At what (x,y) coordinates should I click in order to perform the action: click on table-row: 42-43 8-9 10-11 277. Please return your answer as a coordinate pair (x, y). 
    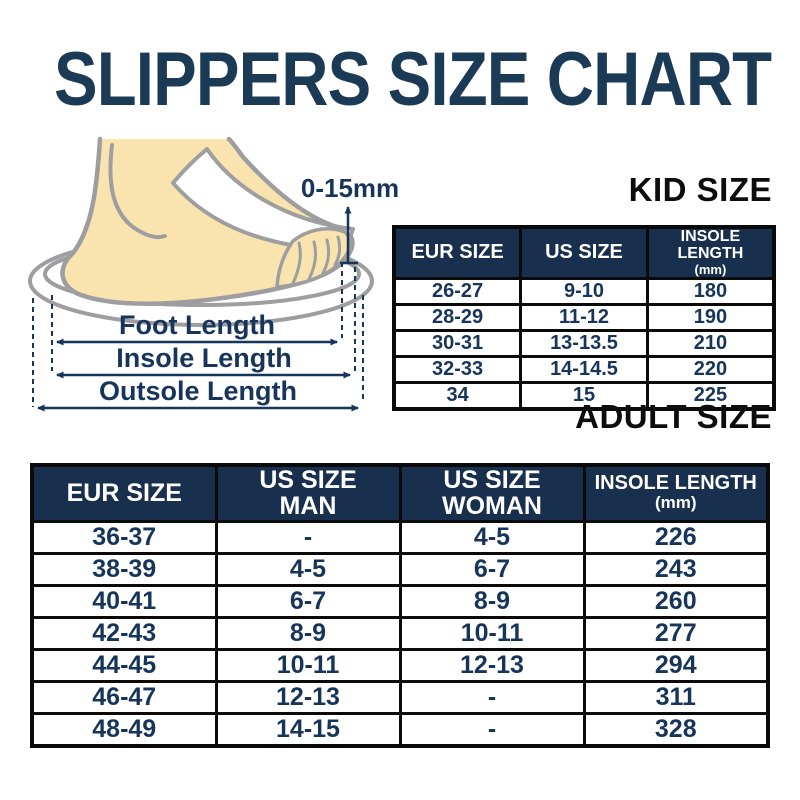
    Looking at the image, I should click on (400, 633).